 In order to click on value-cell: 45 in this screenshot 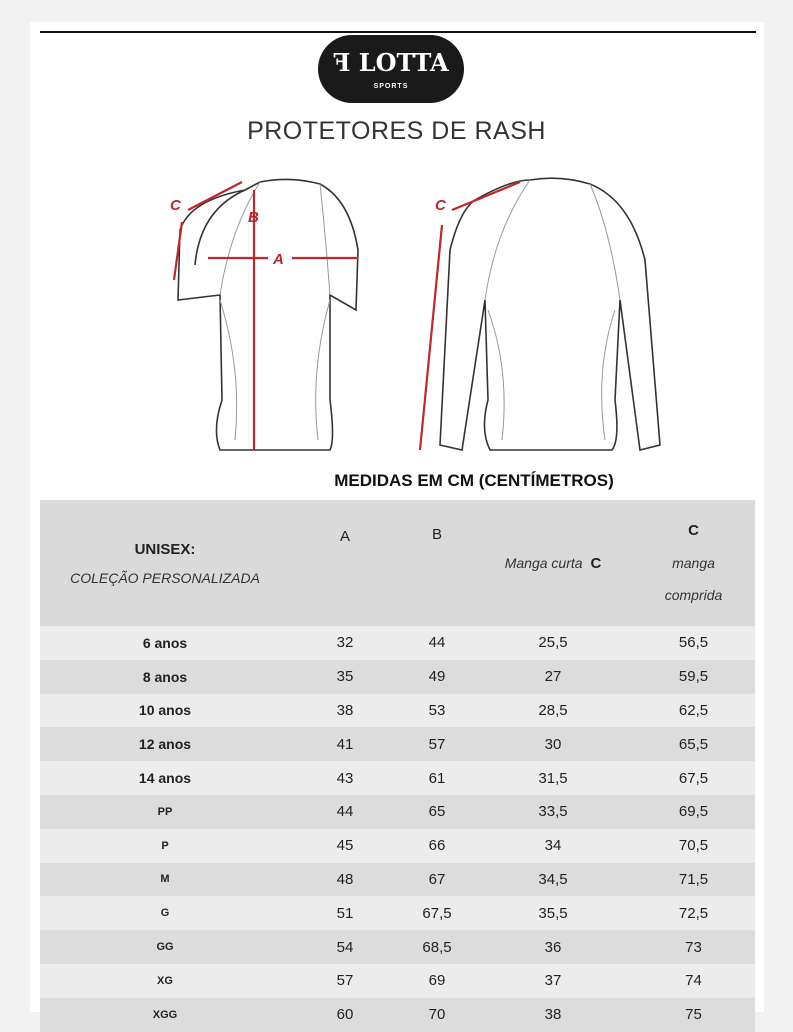, I will do `click(345, 845)`.